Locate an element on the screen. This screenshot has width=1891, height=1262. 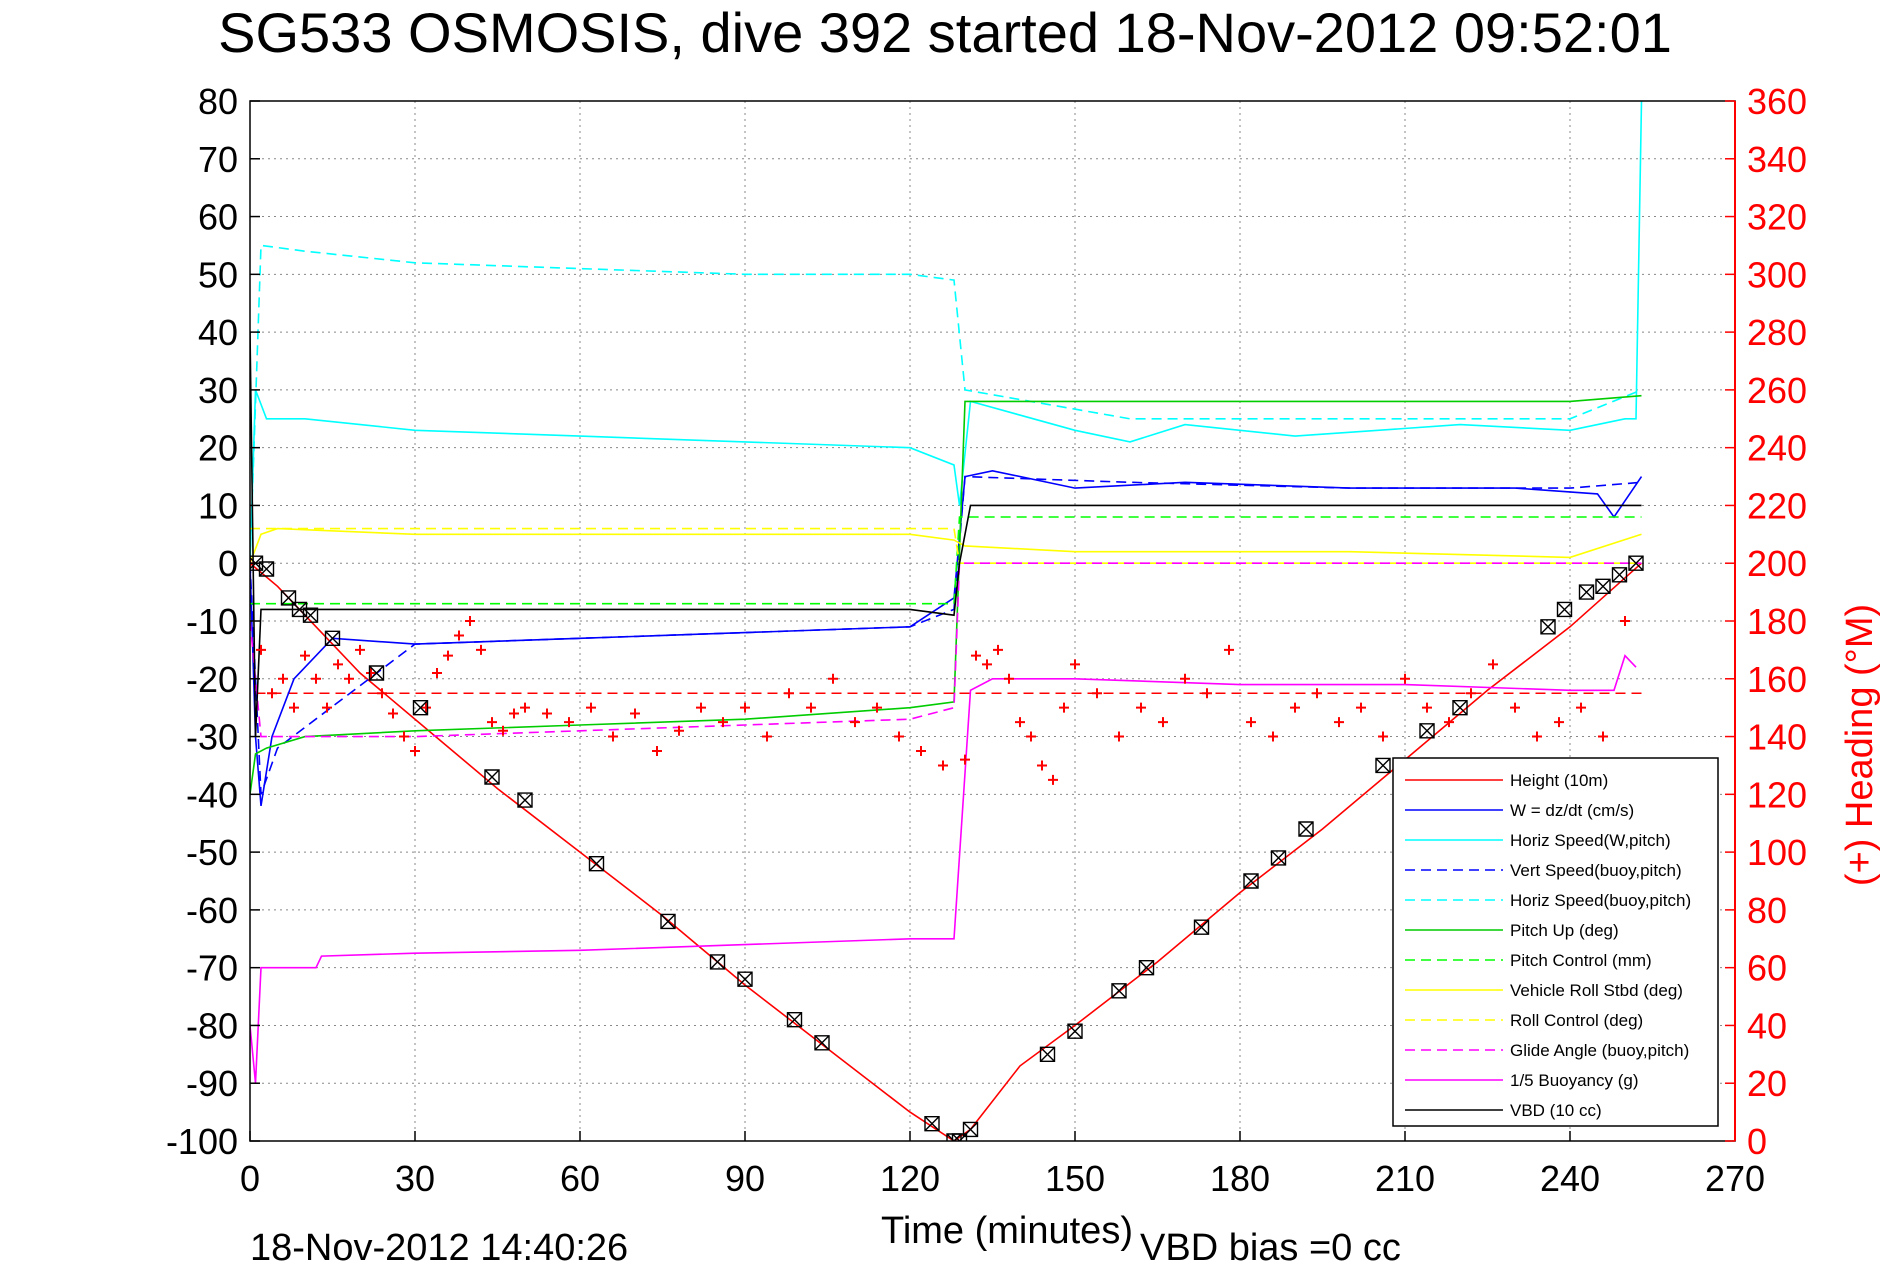
y-tick-label: 30 is located at coordinates (218, 390).